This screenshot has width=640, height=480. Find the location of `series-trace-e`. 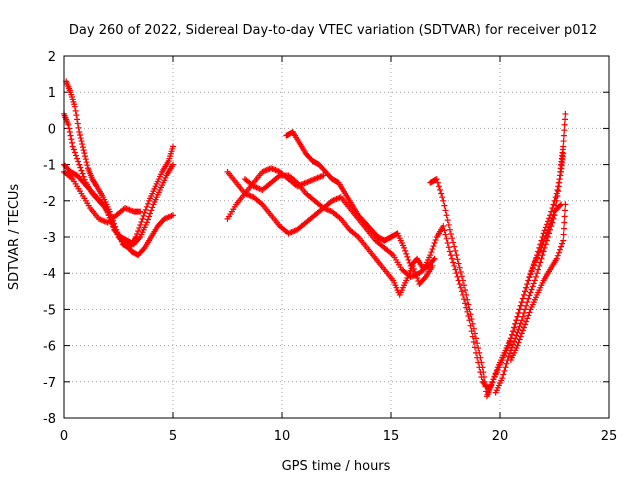

series-trace-e is located at coordinates (275, 193).